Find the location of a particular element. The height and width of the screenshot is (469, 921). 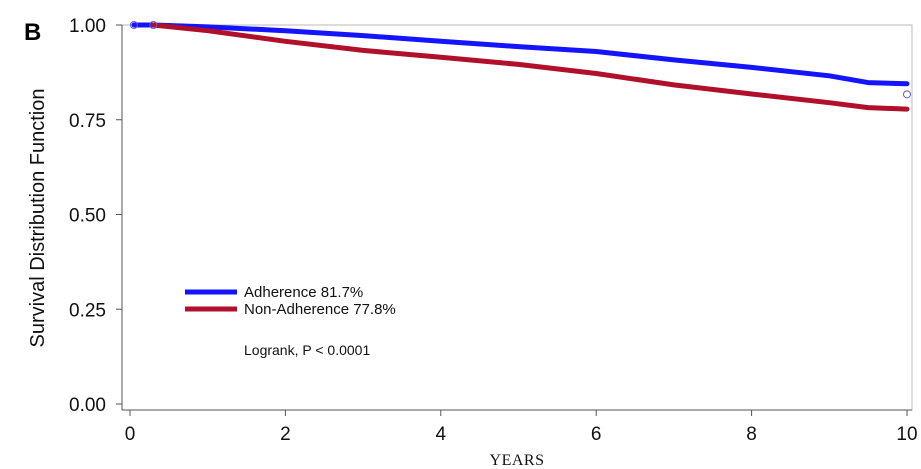

y-tick-label: 1.00 is located at coordinates (87, 26).